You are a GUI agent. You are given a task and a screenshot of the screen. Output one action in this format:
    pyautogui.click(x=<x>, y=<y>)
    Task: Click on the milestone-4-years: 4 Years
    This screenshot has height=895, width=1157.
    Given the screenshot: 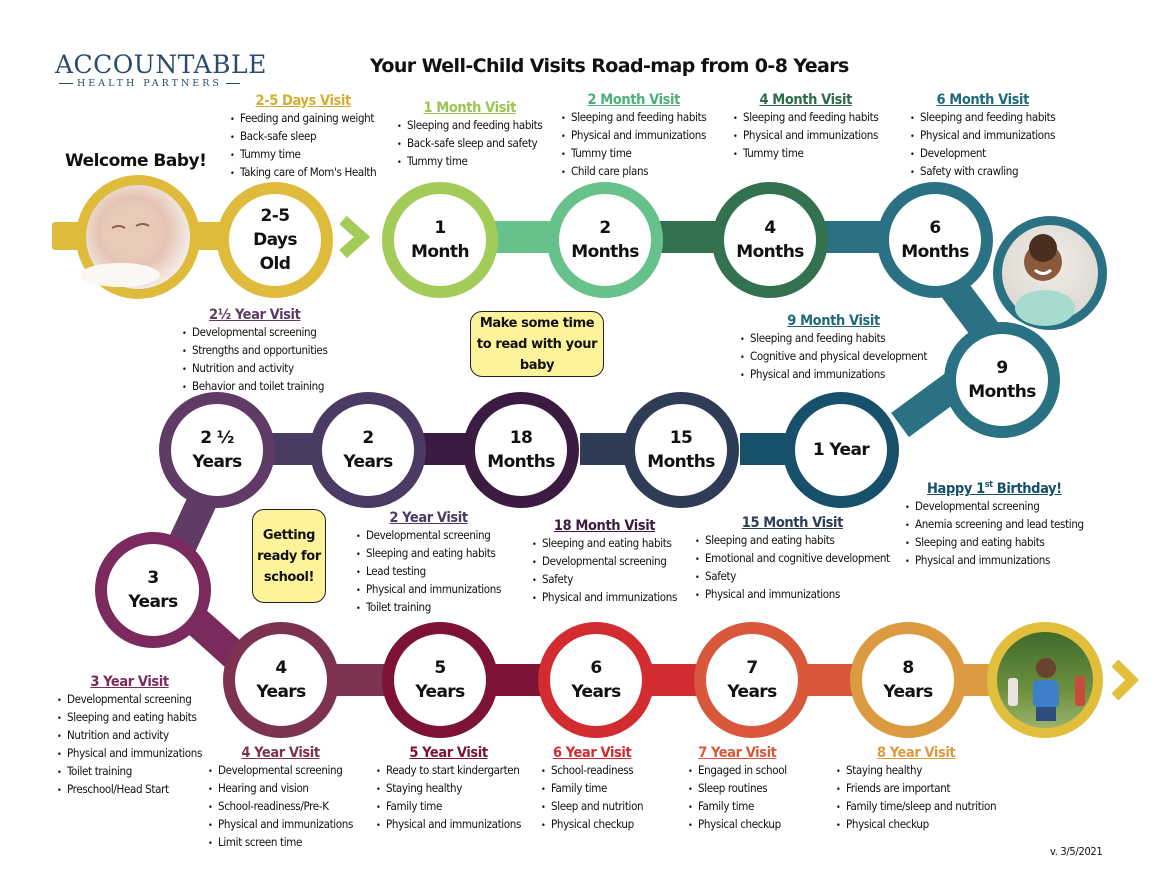 What is the action you would take?
    pyautogui.click(x=281, y=680)
    